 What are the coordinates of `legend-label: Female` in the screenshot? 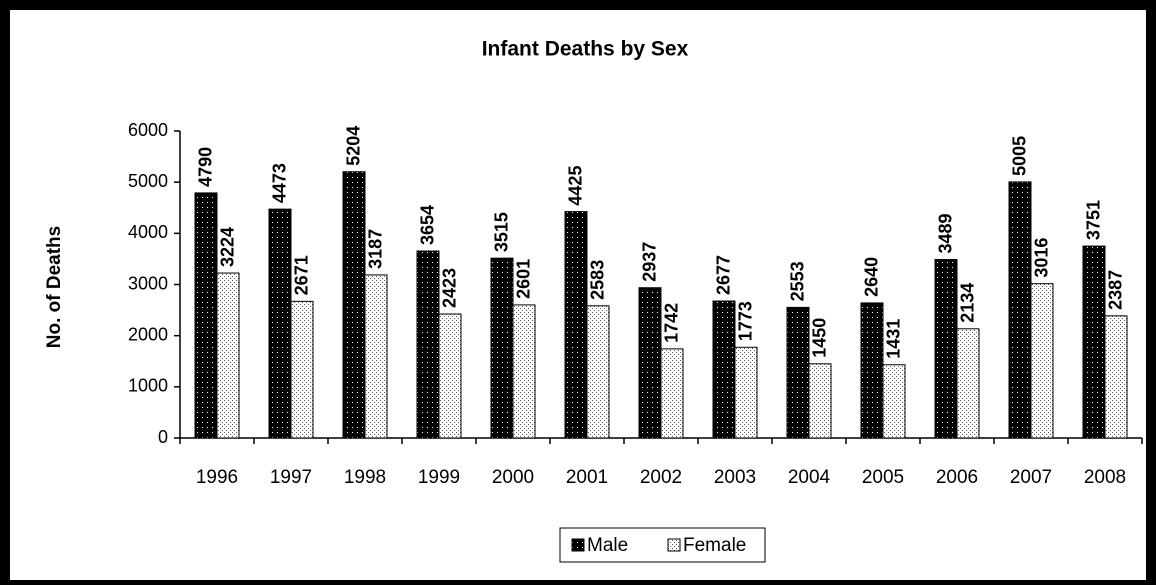 It's located at (714, 545).